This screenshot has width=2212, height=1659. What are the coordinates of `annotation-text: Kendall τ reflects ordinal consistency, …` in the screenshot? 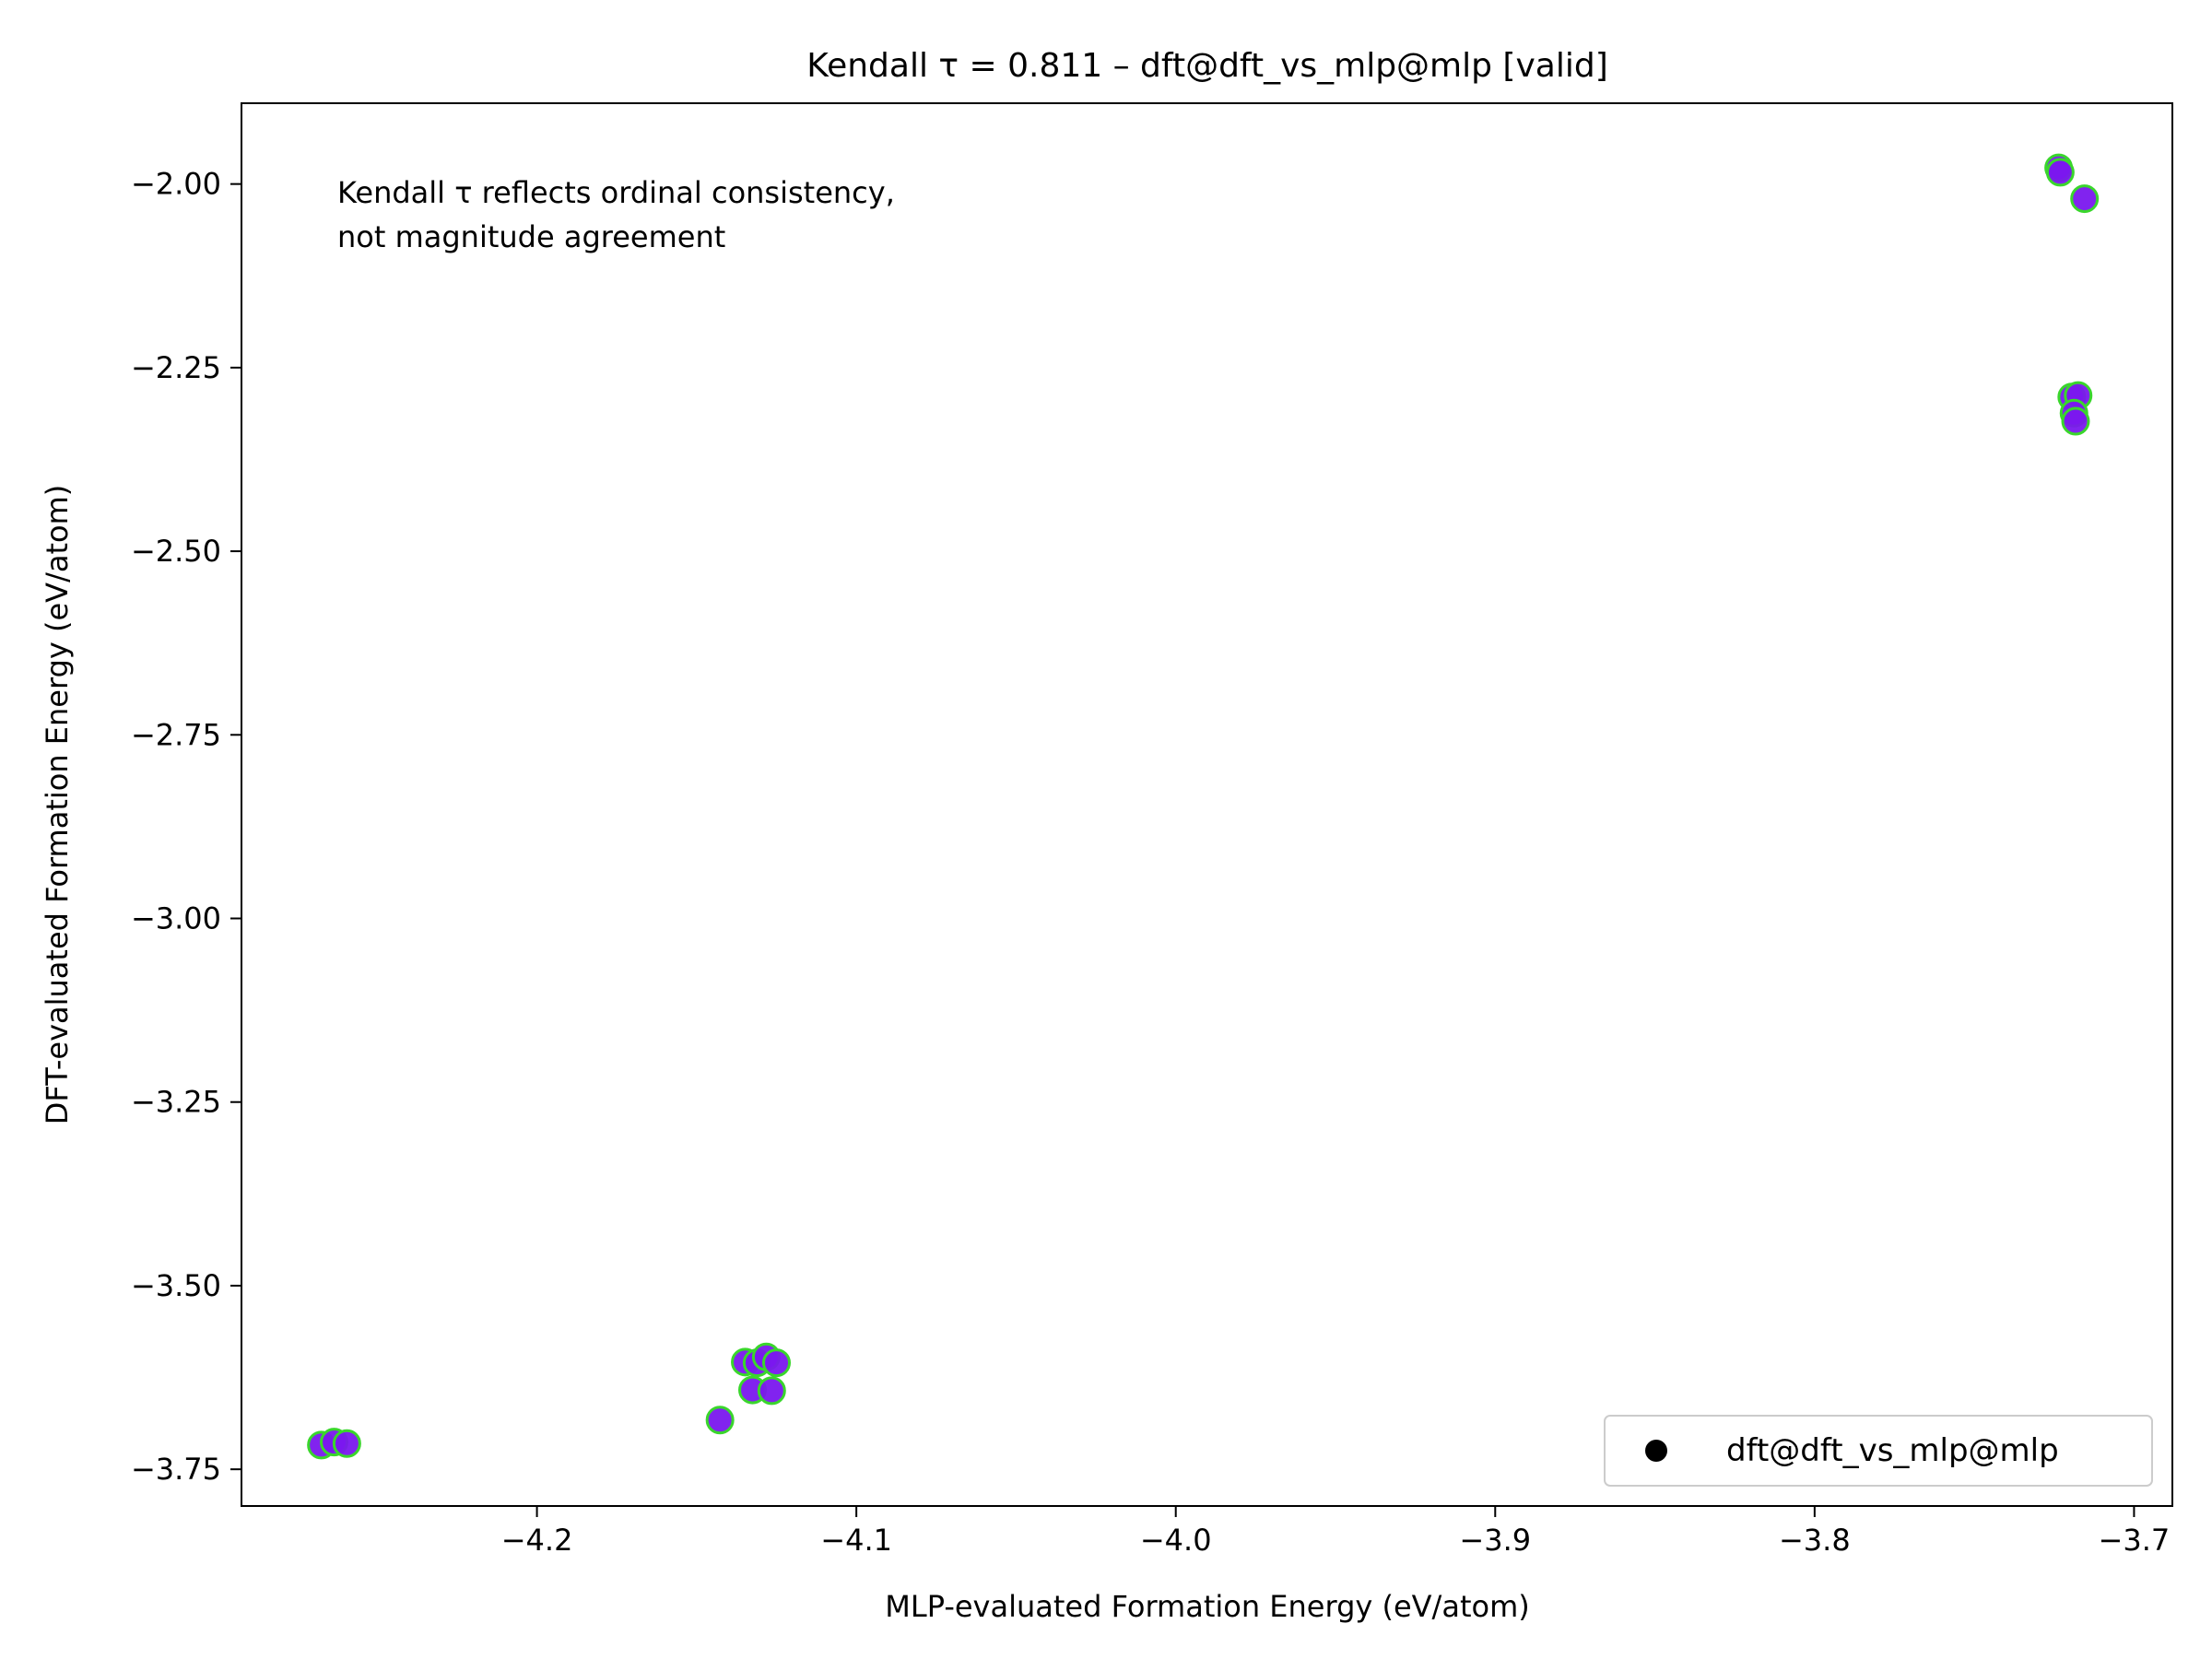 It's located at (616, 214).